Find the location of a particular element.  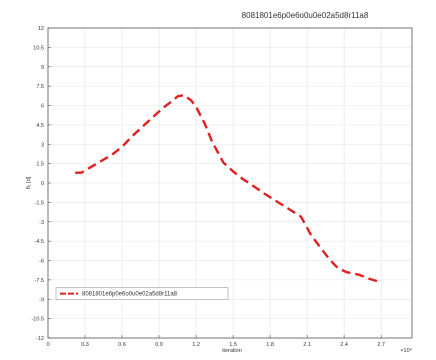

legend-box is located at coordinates (142, 293).